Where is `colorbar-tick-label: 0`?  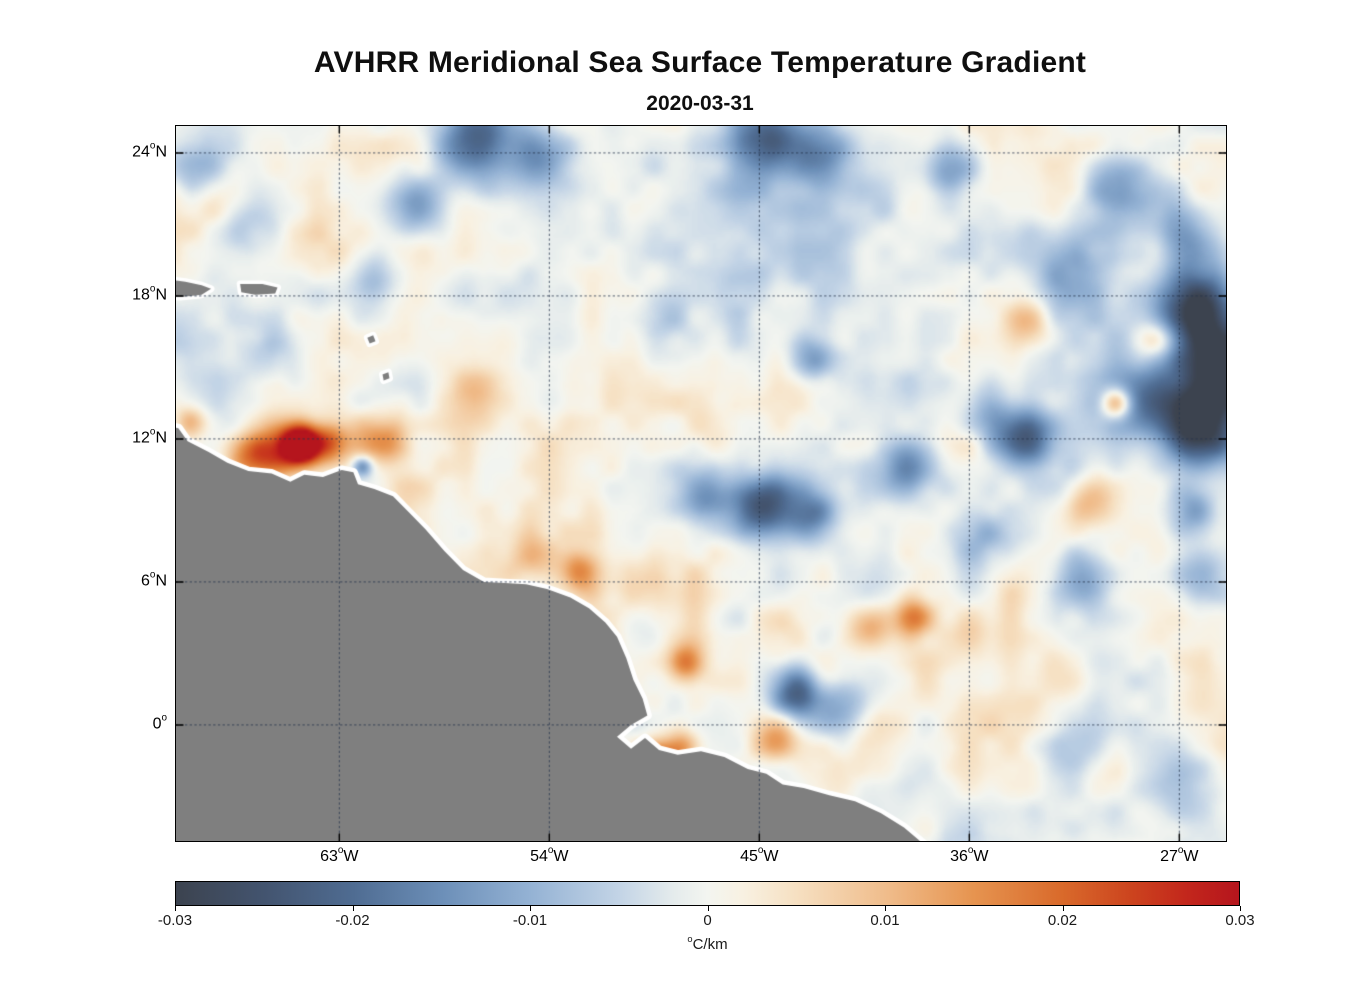
colorbar-tick-label: 0 is located at coordinates (707, 920).